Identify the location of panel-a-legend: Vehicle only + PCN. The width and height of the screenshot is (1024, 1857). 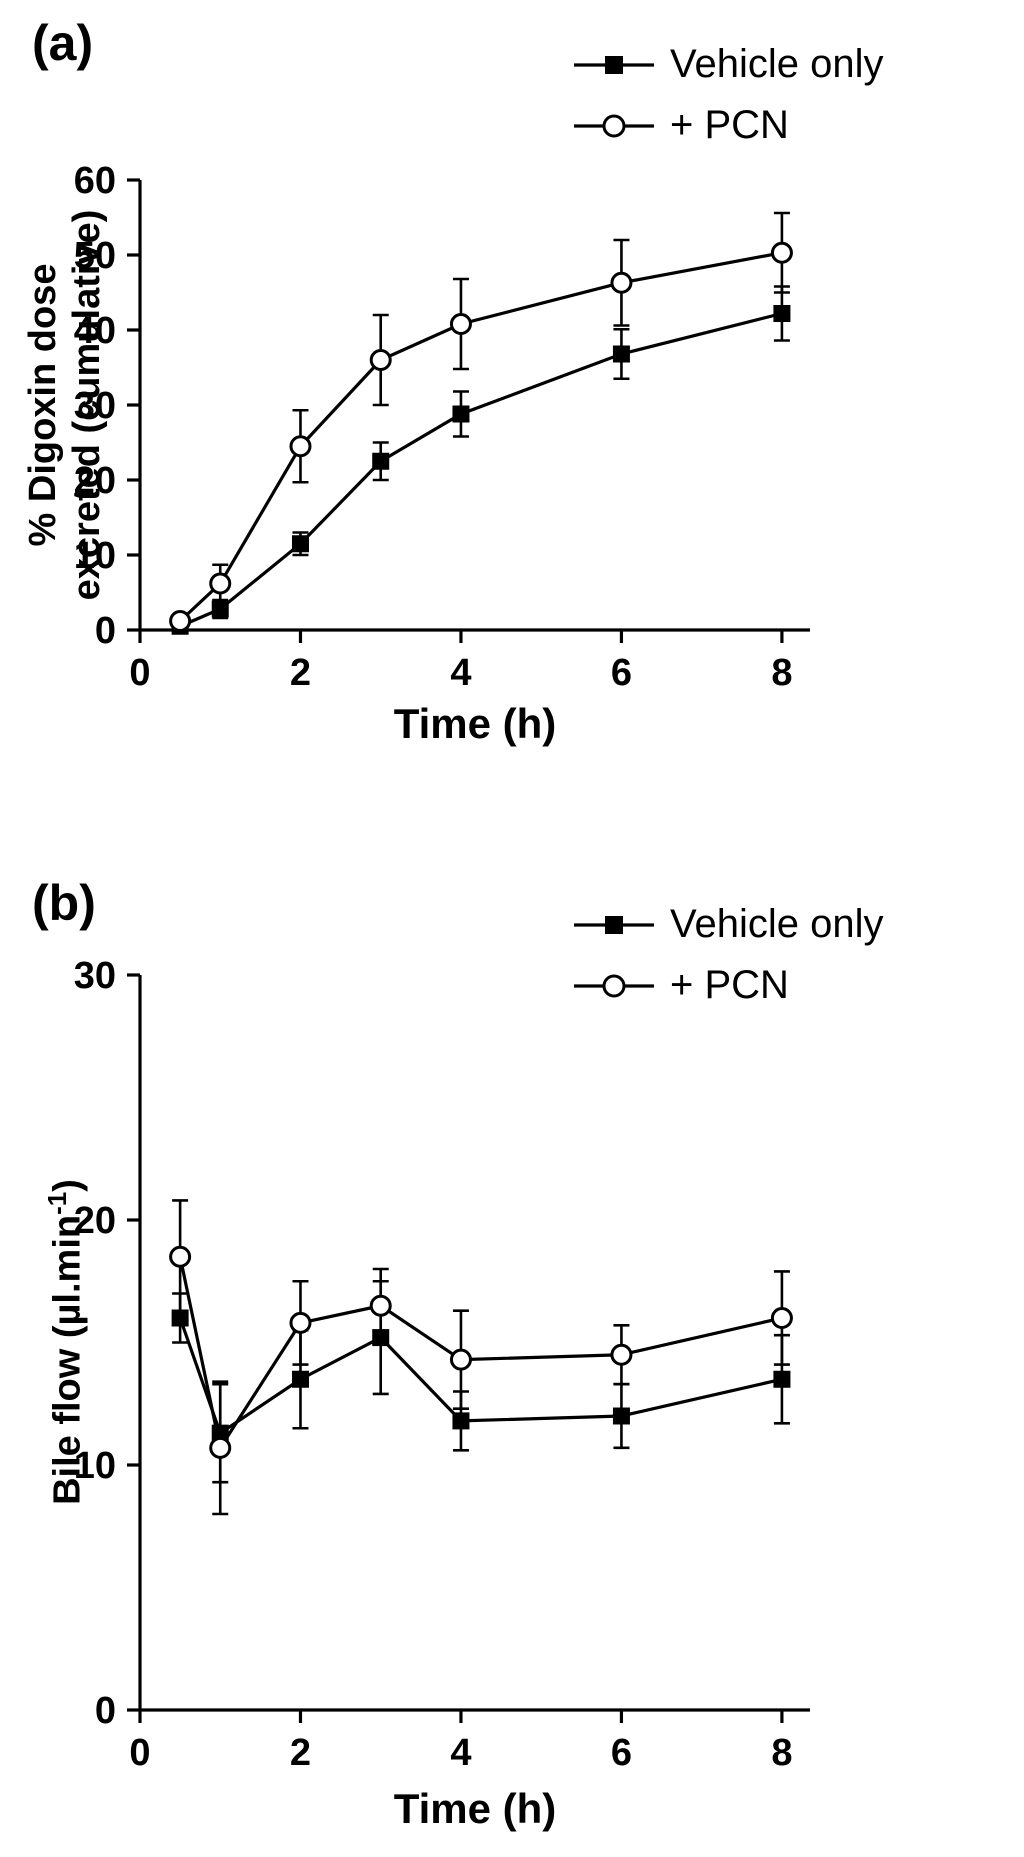
(727, 95).